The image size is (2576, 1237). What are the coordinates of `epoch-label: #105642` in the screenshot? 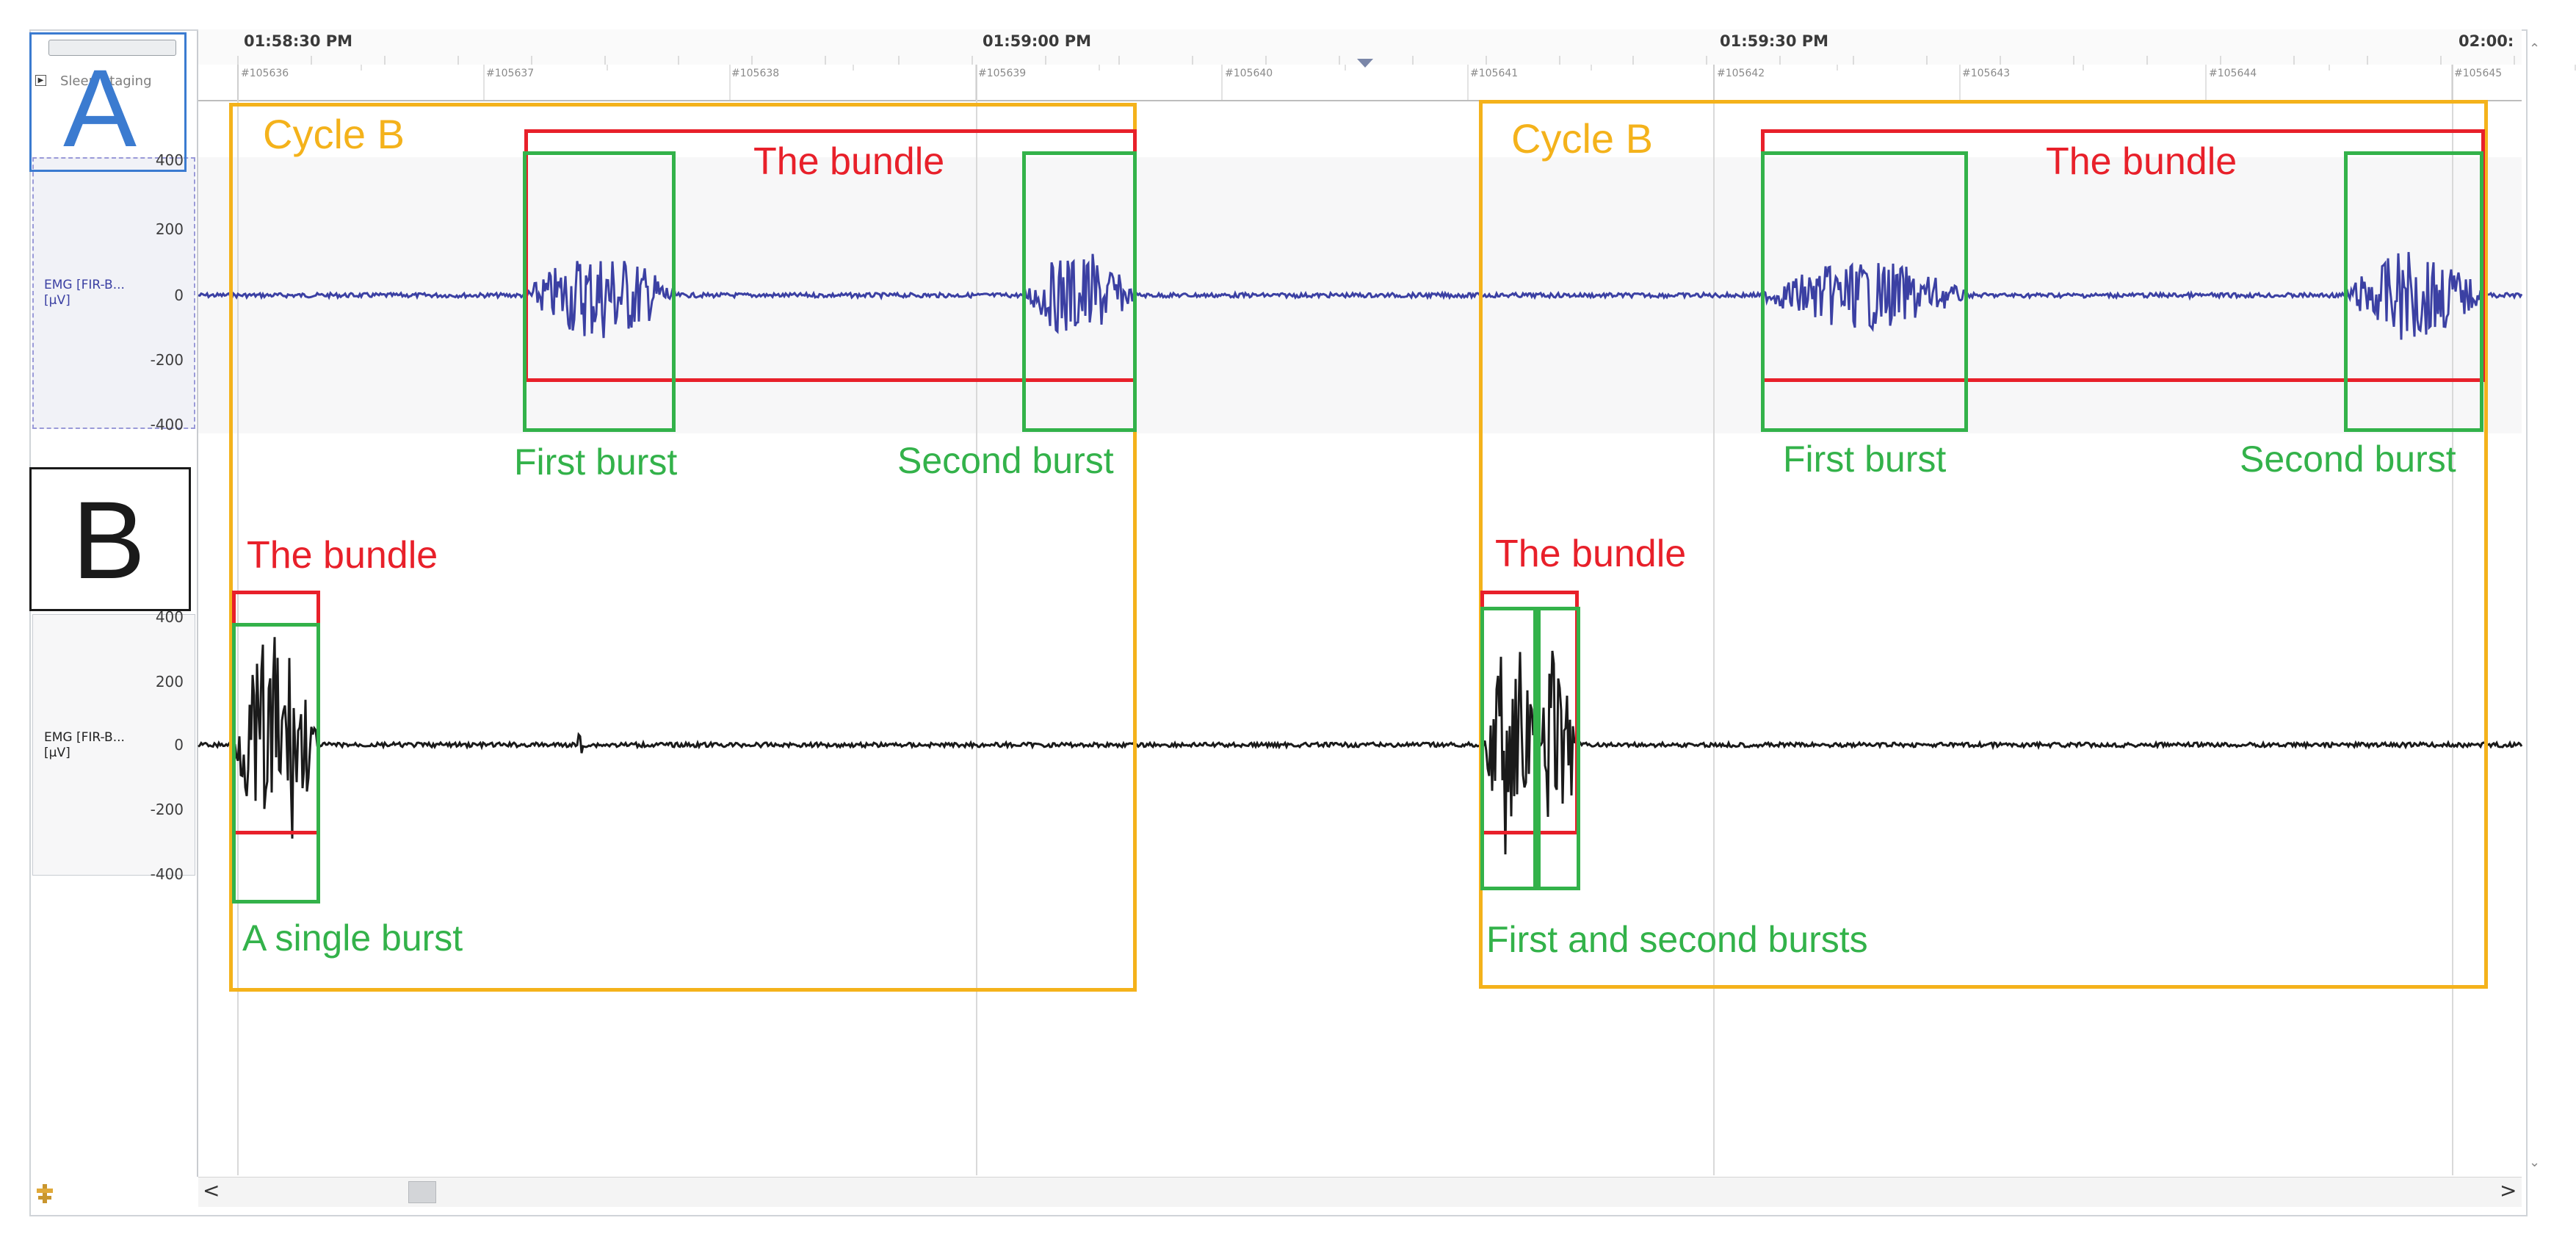 It's located at (1741, 73).